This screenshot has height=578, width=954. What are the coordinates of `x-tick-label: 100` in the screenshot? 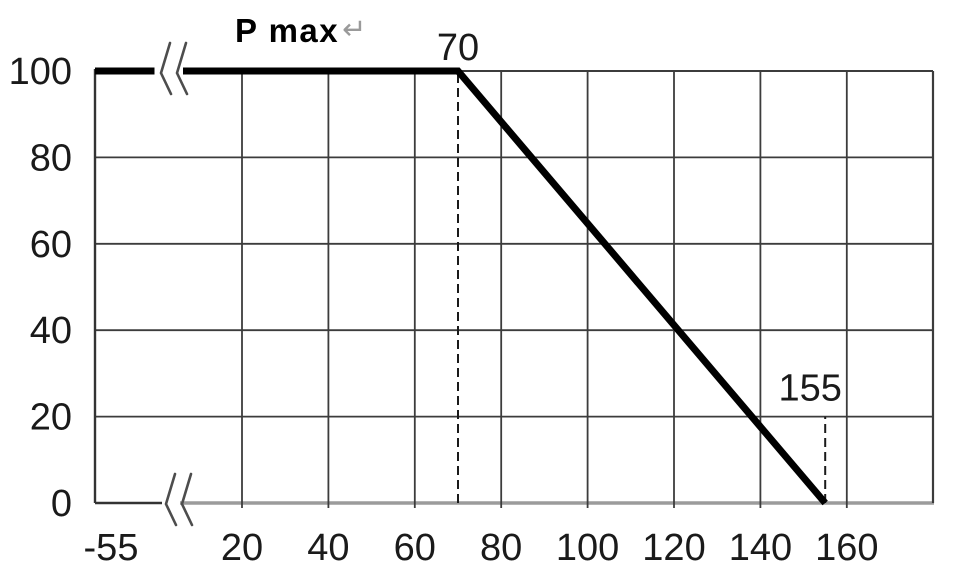 It's located at (587, 548).